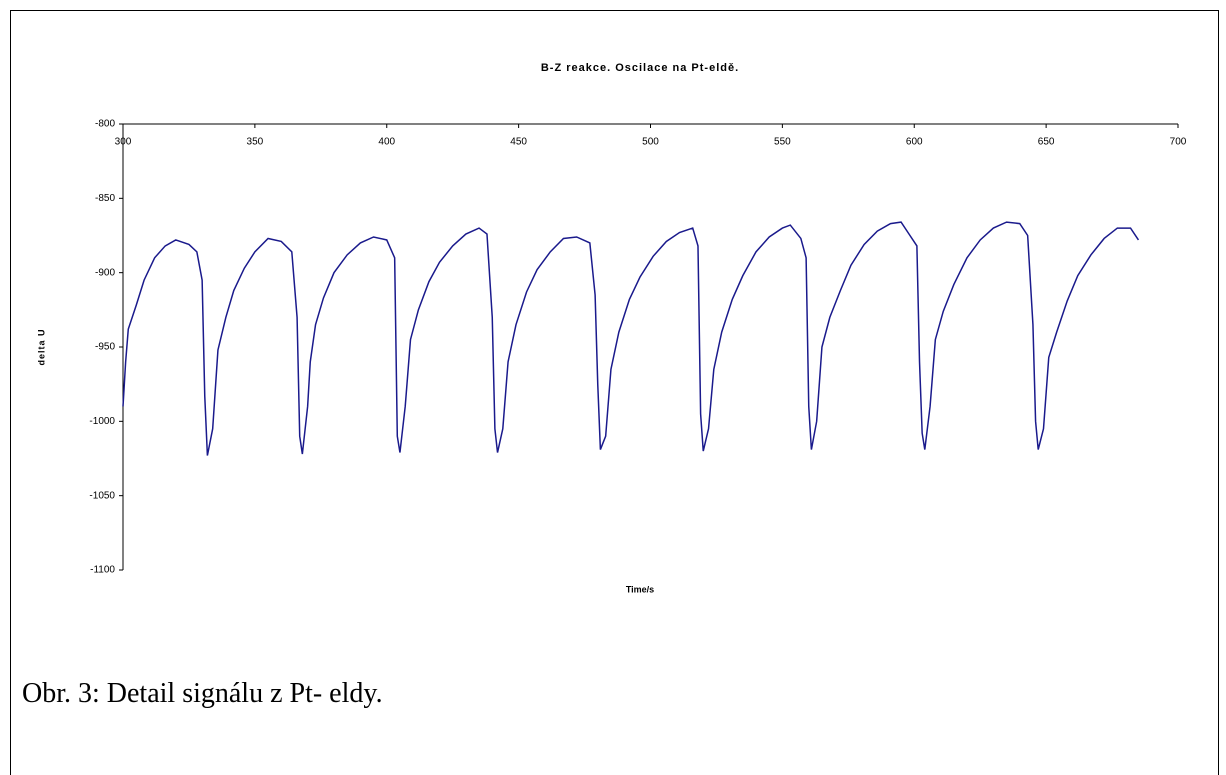  I want to click on y-tick-label: -800, so click(105, 124).